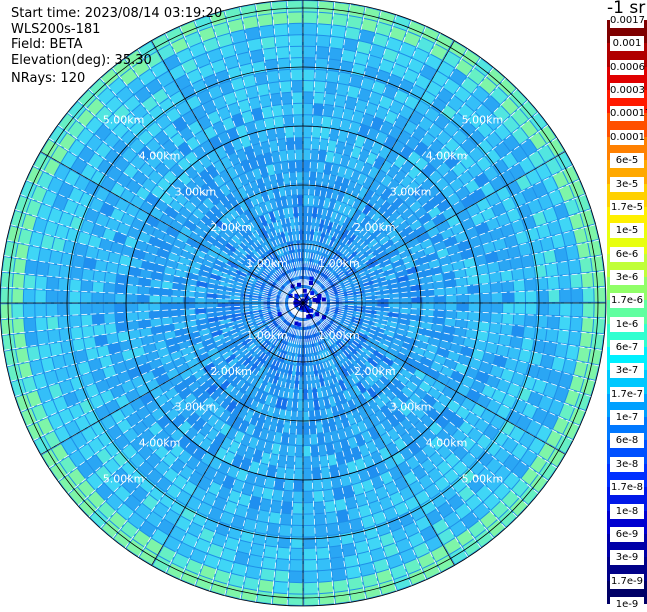 The width and height of the screenshot is (647, 612). Describe the element at coordinates (628, 114) in the screenshot. I see `colorbar-tick-label: 0.00017` at that location.